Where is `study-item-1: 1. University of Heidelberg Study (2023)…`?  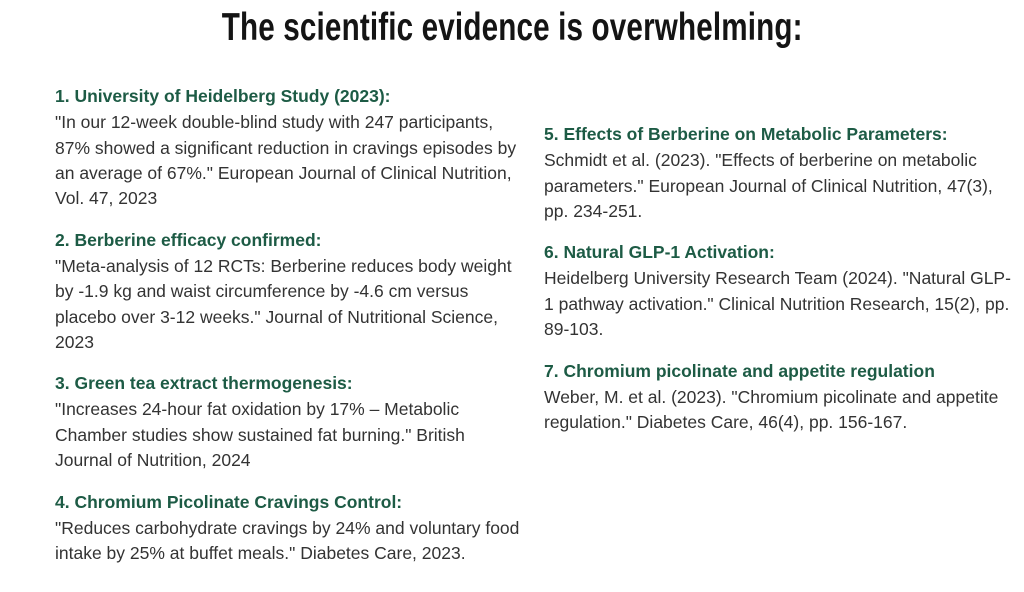 study-item-1: 1. University of Heidelberg Study (2023)… is located at coordinates (288, 148).